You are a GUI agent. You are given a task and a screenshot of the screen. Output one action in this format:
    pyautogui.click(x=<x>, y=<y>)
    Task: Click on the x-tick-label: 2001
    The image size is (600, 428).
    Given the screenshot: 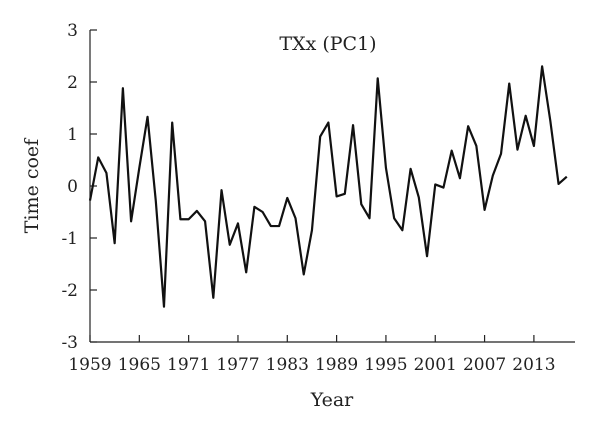 What is the action you would take?
    pyautogui.click(x=435, y=365)
    